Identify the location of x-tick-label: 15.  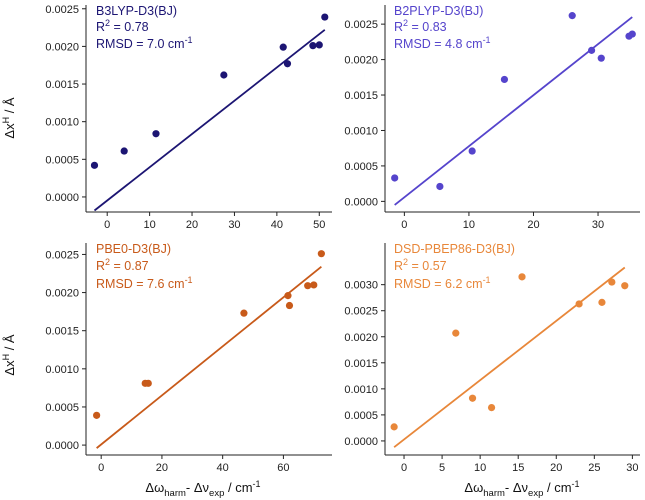
(518, 468).